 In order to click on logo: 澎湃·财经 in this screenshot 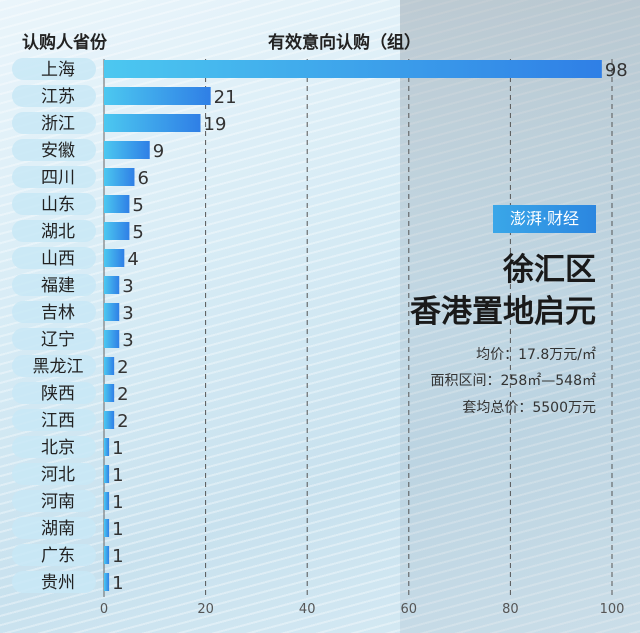, I will do `click(544, 219)`.